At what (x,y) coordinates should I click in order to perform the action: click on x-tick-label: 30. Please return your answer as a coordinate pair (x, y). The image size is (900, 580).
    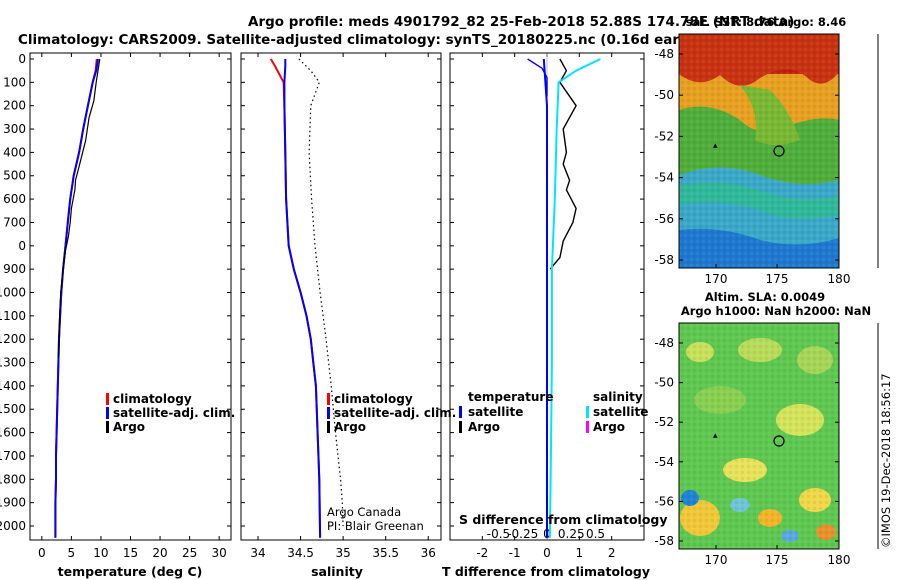
    Looking at the image, I should click on (219, 553).